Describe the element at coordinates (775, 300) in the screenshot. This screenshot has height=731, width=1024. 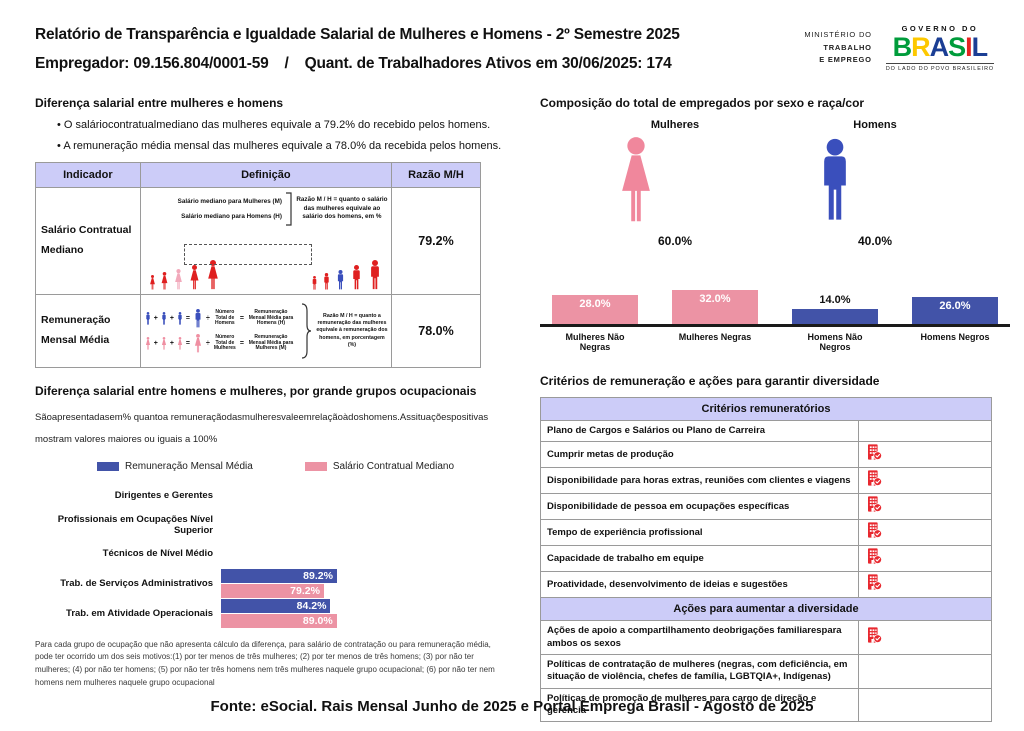
I see `race-bars: 28.0% 32.0% 14.0% 26.0%` at that location.